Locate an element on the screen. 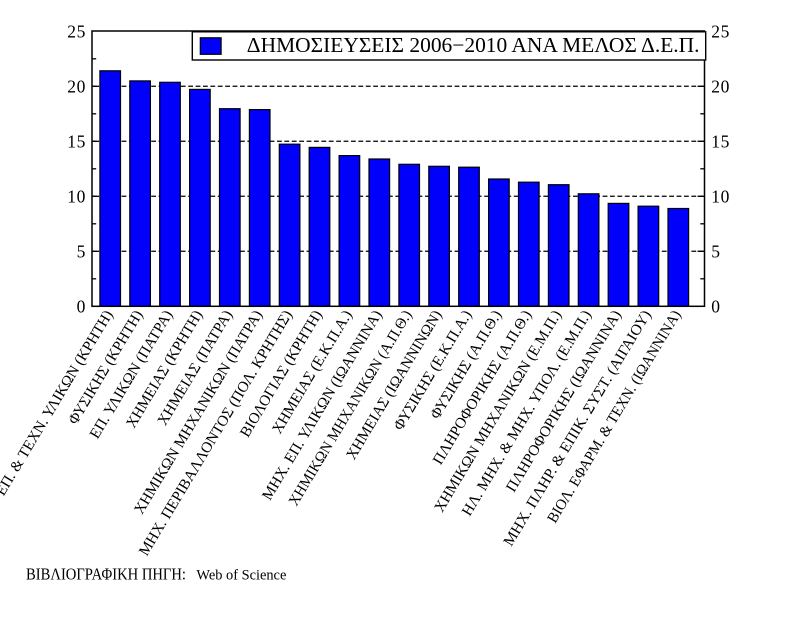 This screenshot has height=617, width=792. svg-text:ΔΗΜΟΣΙΕΥΣΕΙΣ 2006−2010 ΑΝΑ ΜΕΛ: ΔΗΜΟΣΙΕΥΣΕΙΣ 2006−2010 ΑΝΑ ΜΕΛΟΣ Δ.Ε.Π. is located at coordinates (473, 45).